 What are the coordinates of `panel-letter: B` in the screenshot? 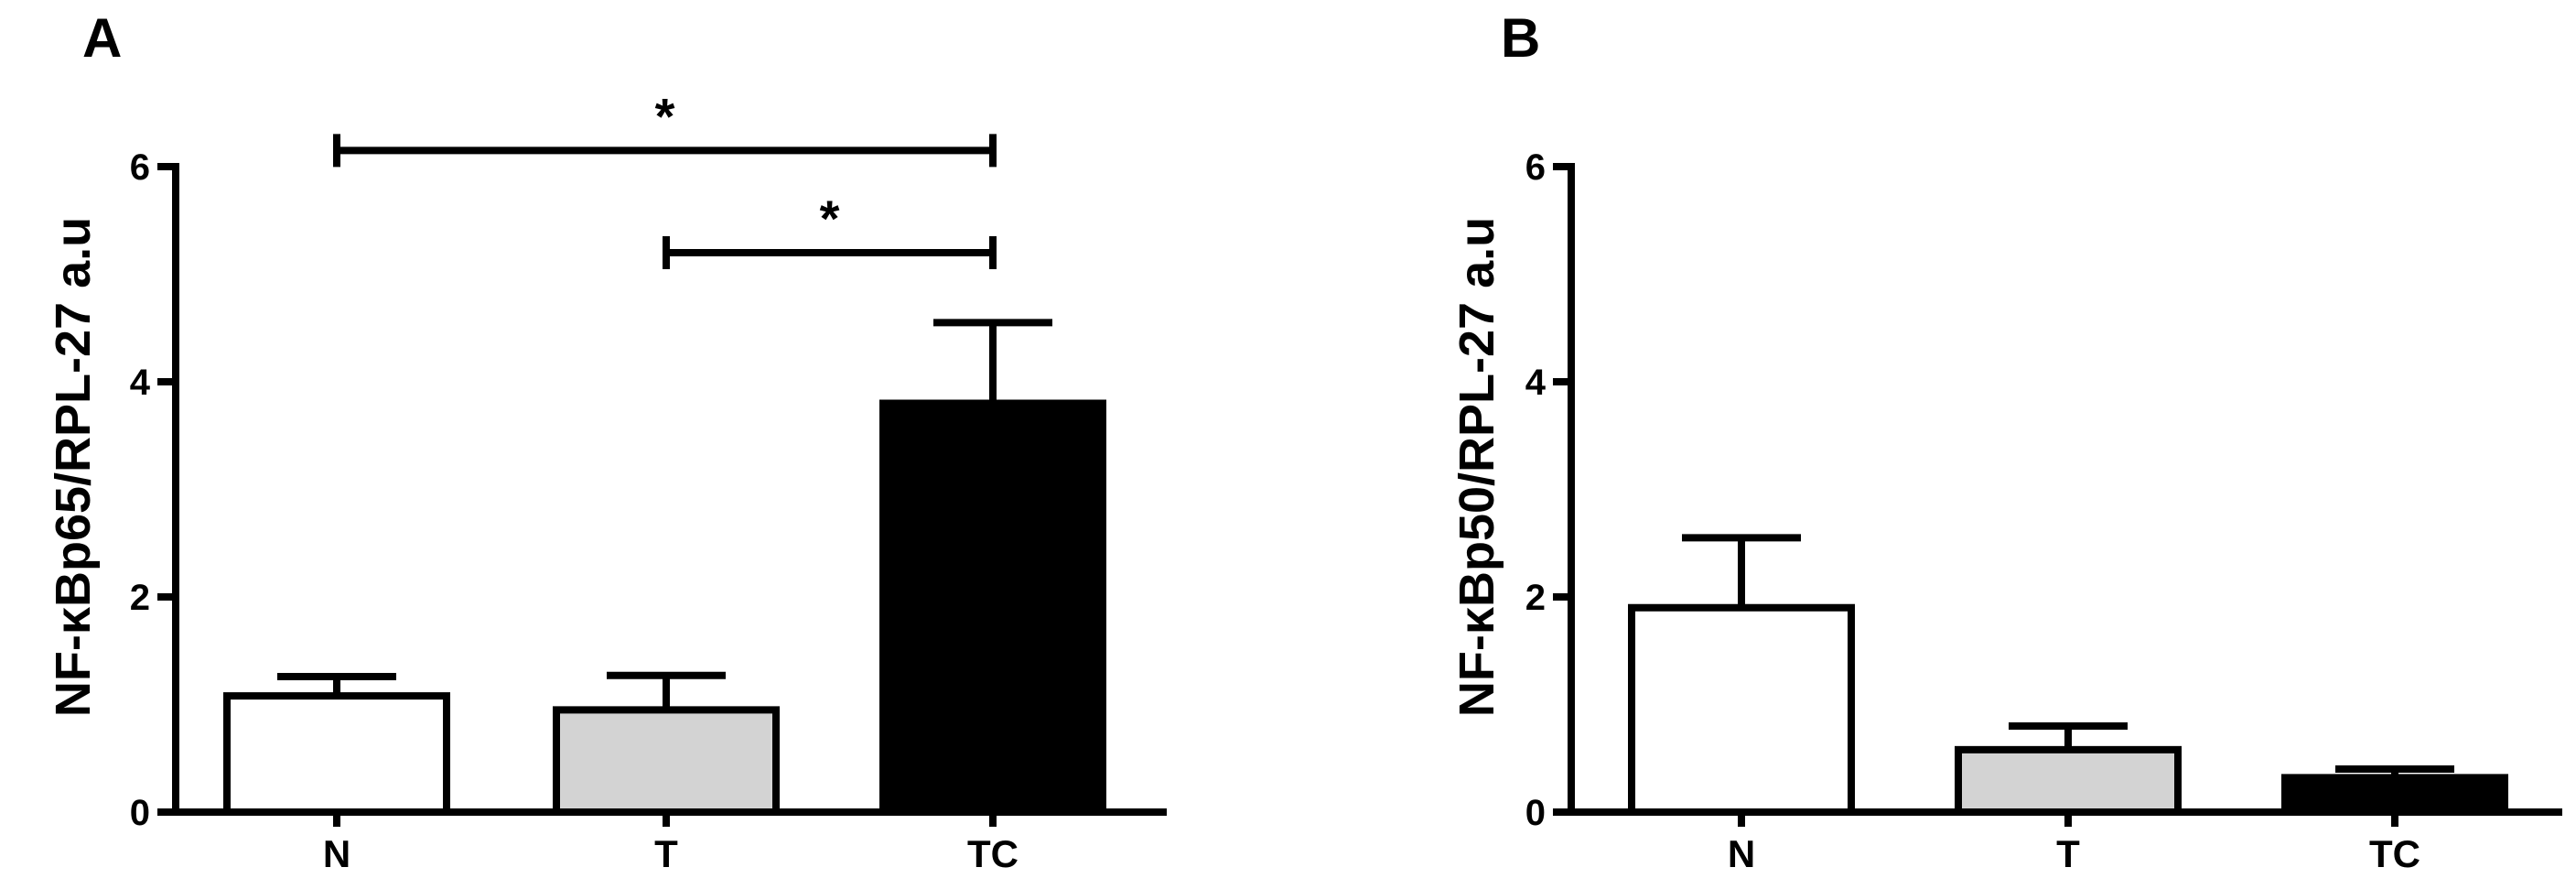 It's located at (1520, 38).